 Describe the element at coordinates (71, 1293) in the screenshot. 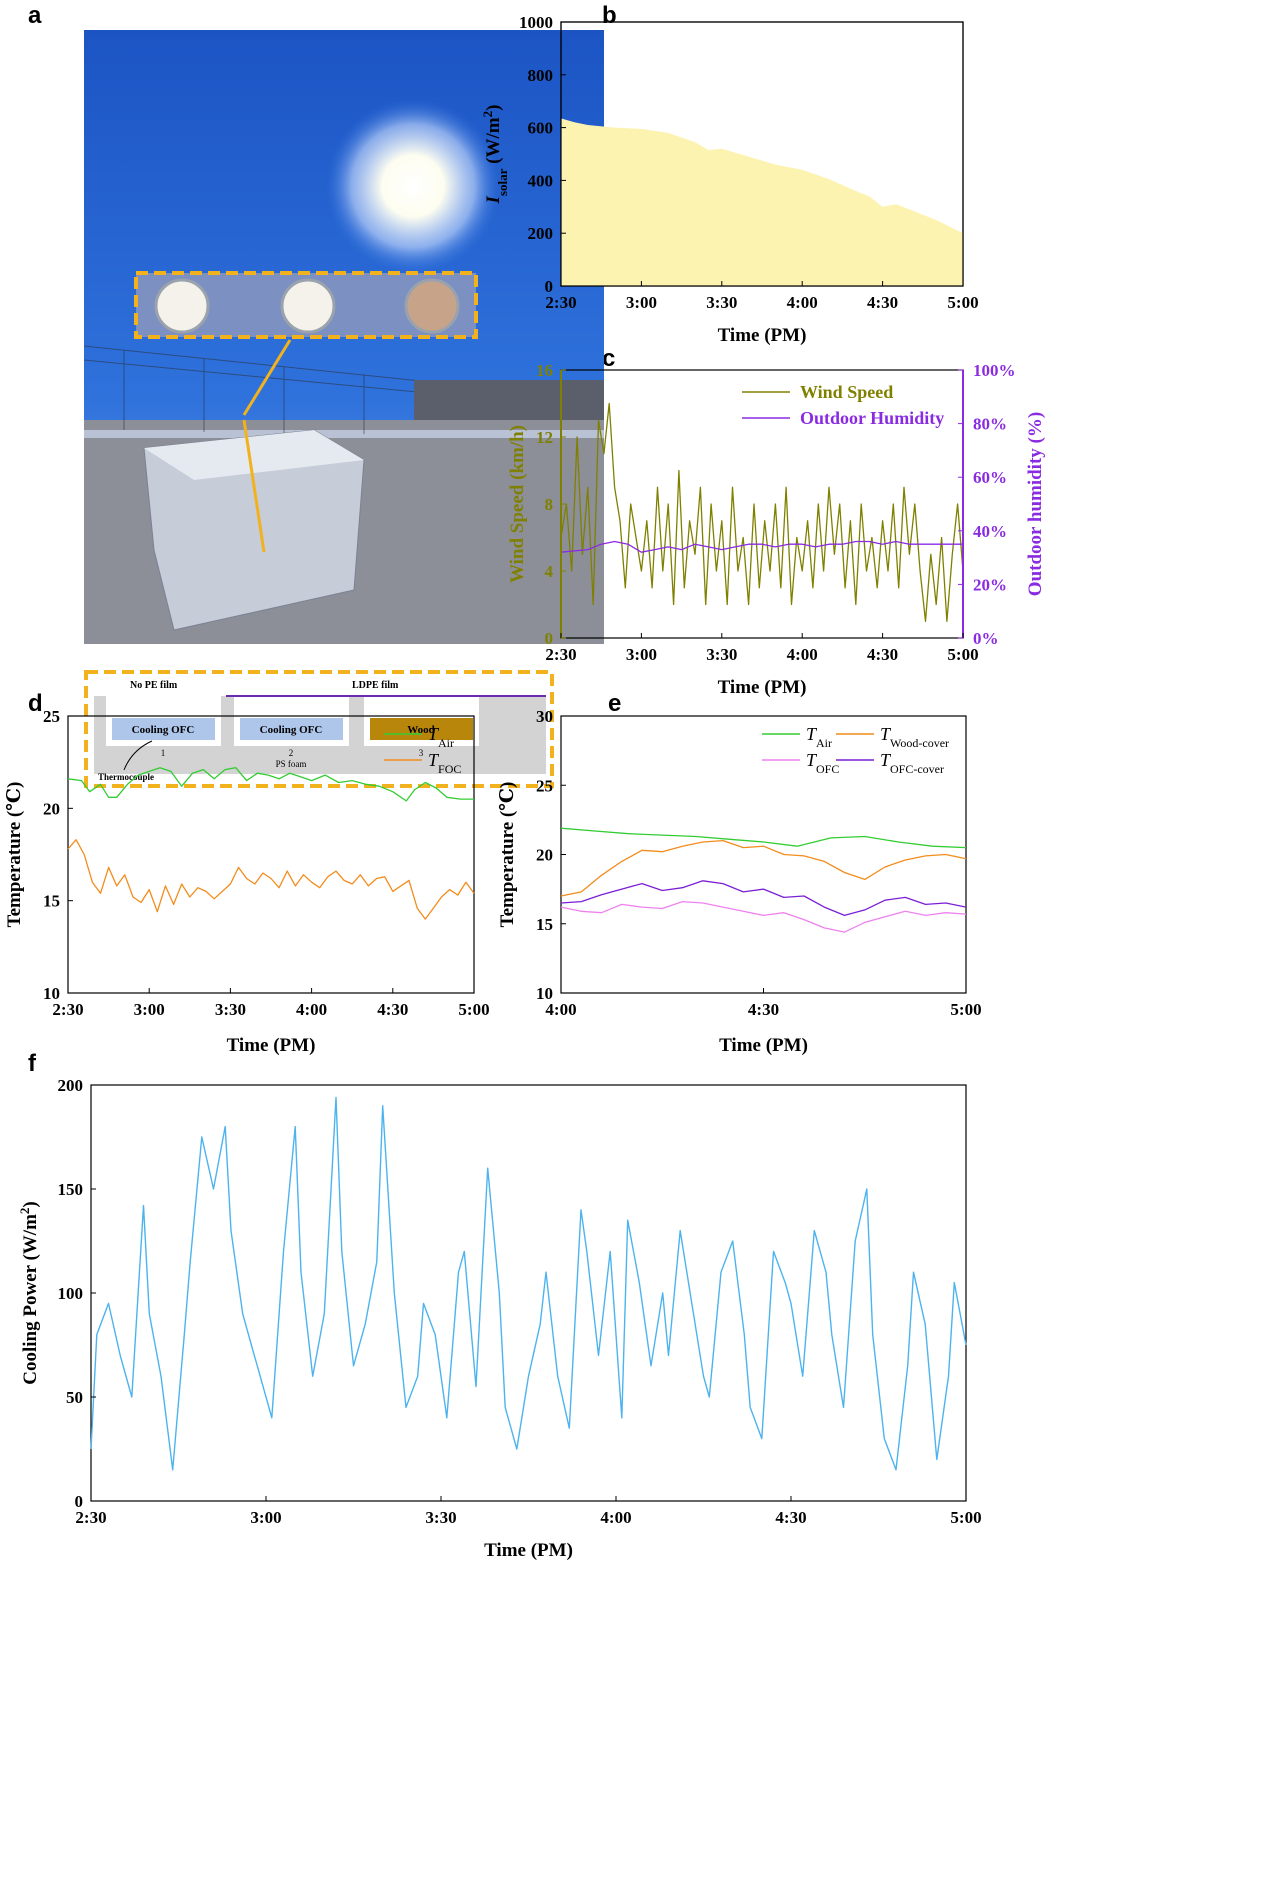

I see `y-tick-label-f: 100` at that location.